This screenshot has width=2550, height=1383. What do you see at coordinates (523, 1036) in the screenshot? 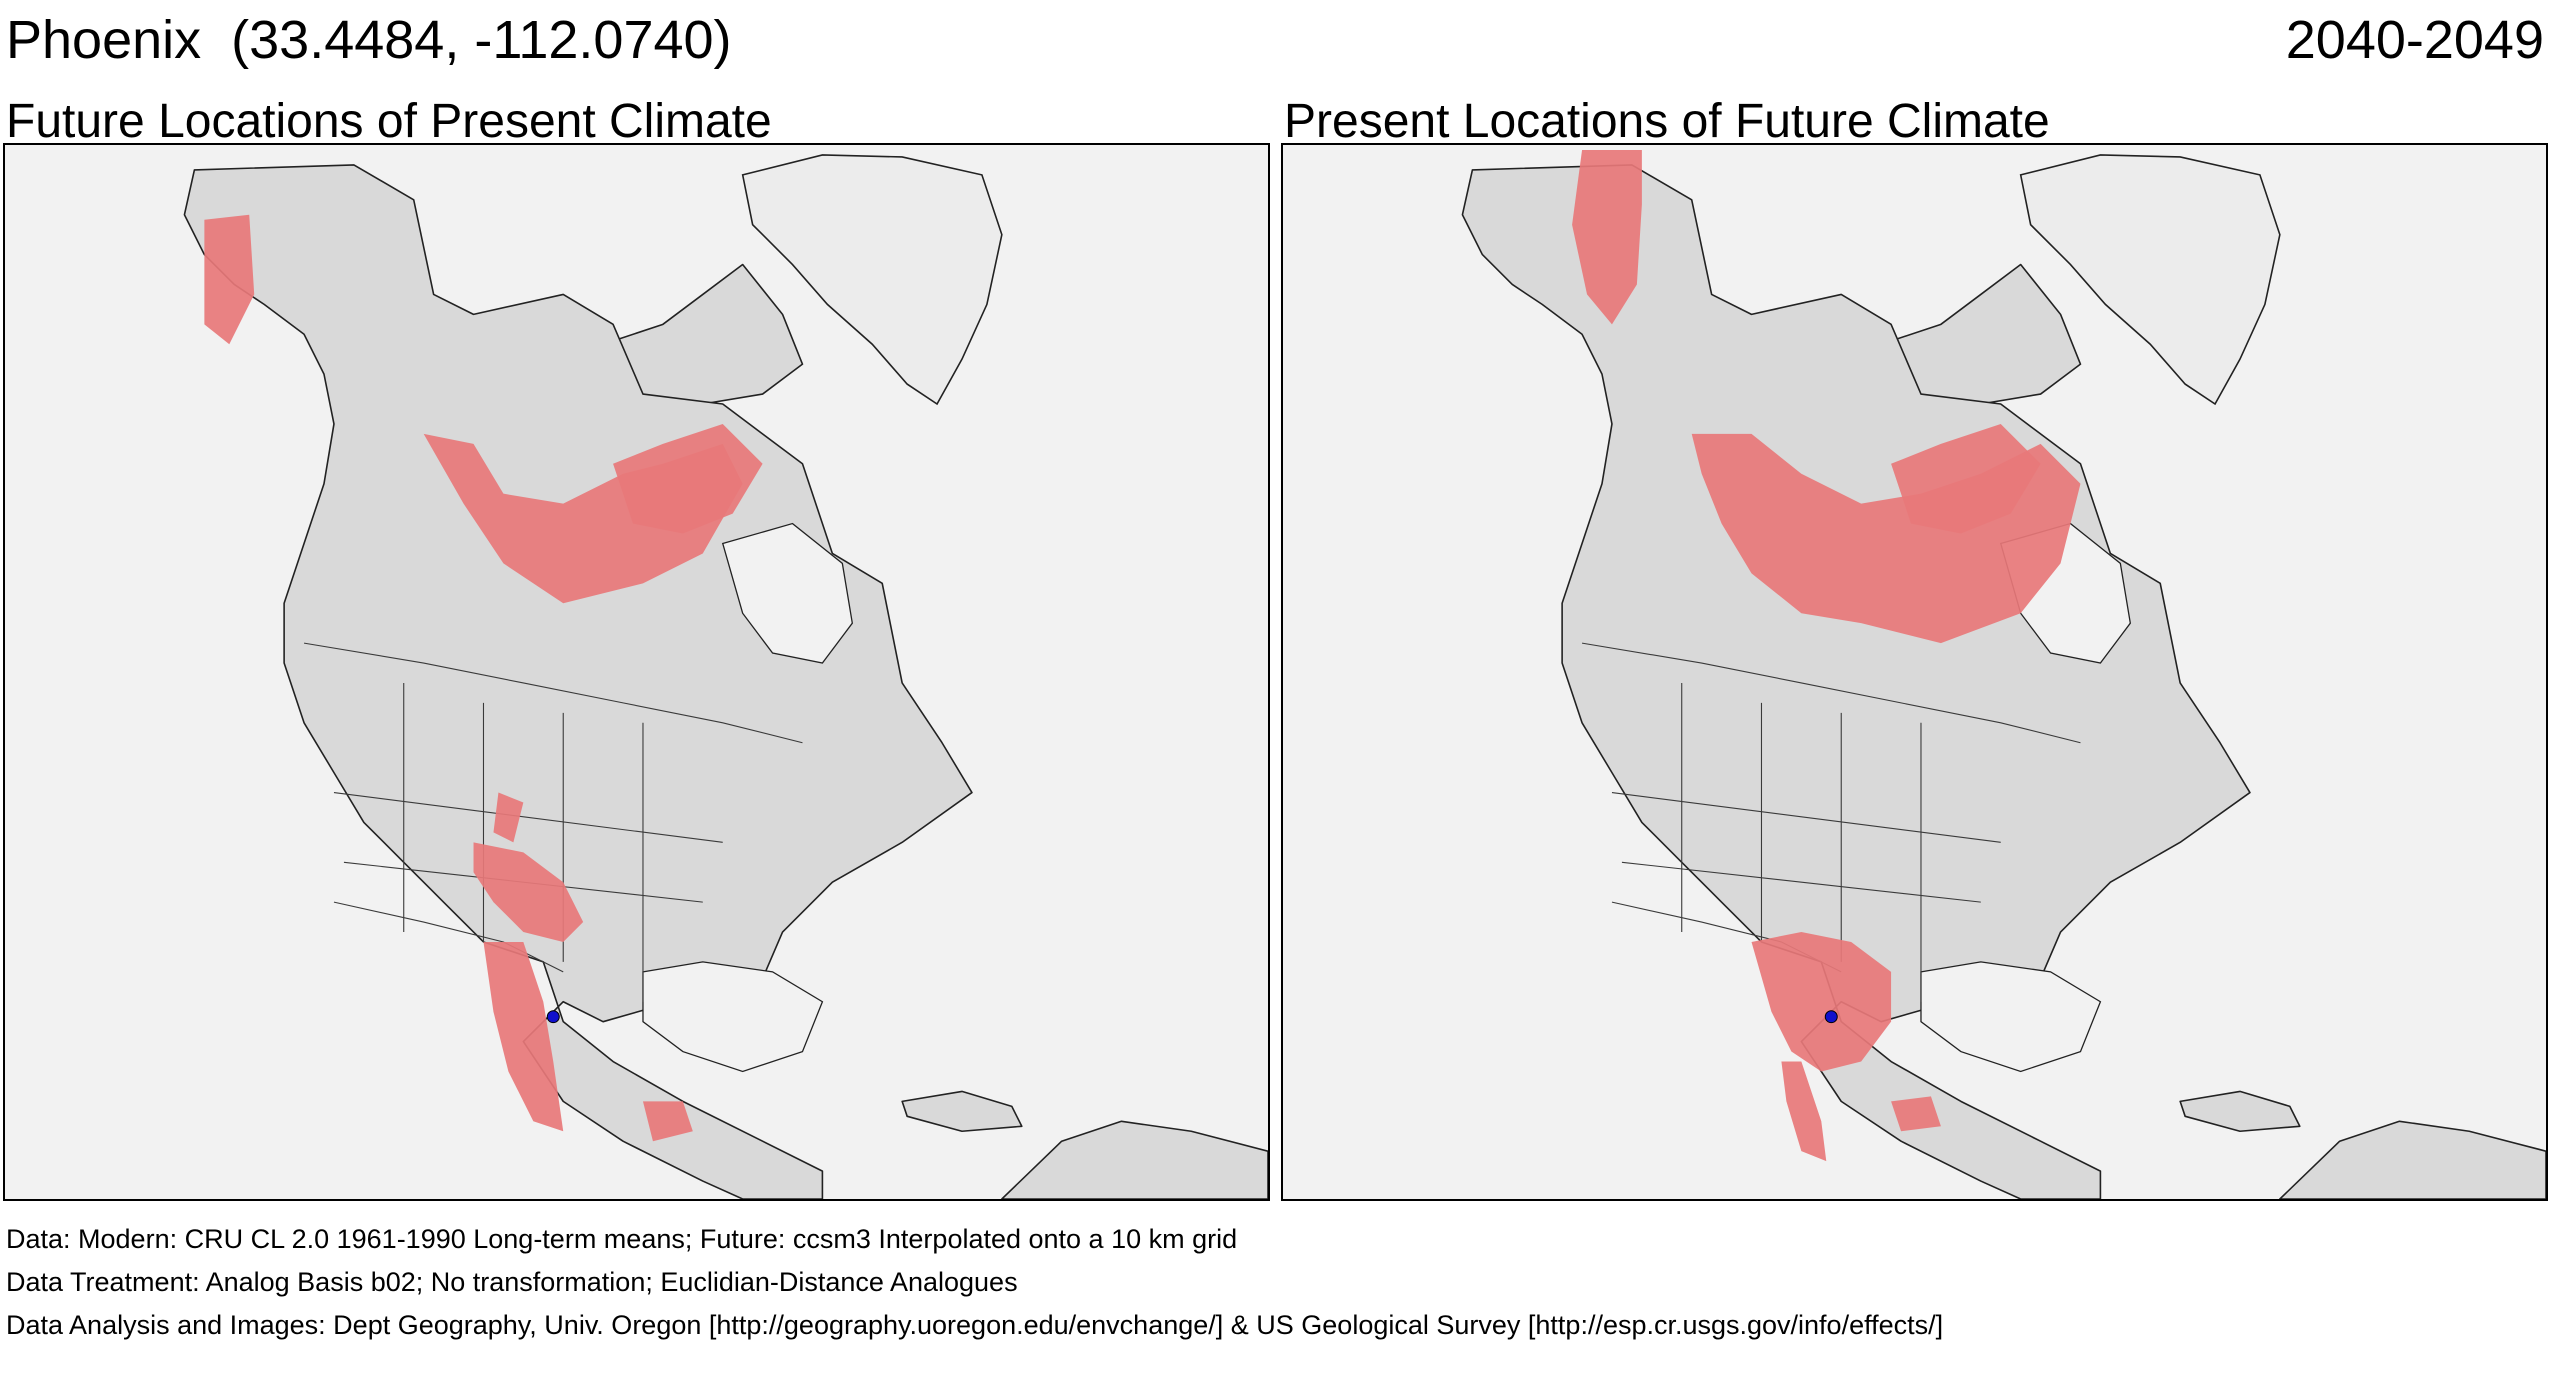
I see `analog-region-california` at bounding box center [523, 1036].